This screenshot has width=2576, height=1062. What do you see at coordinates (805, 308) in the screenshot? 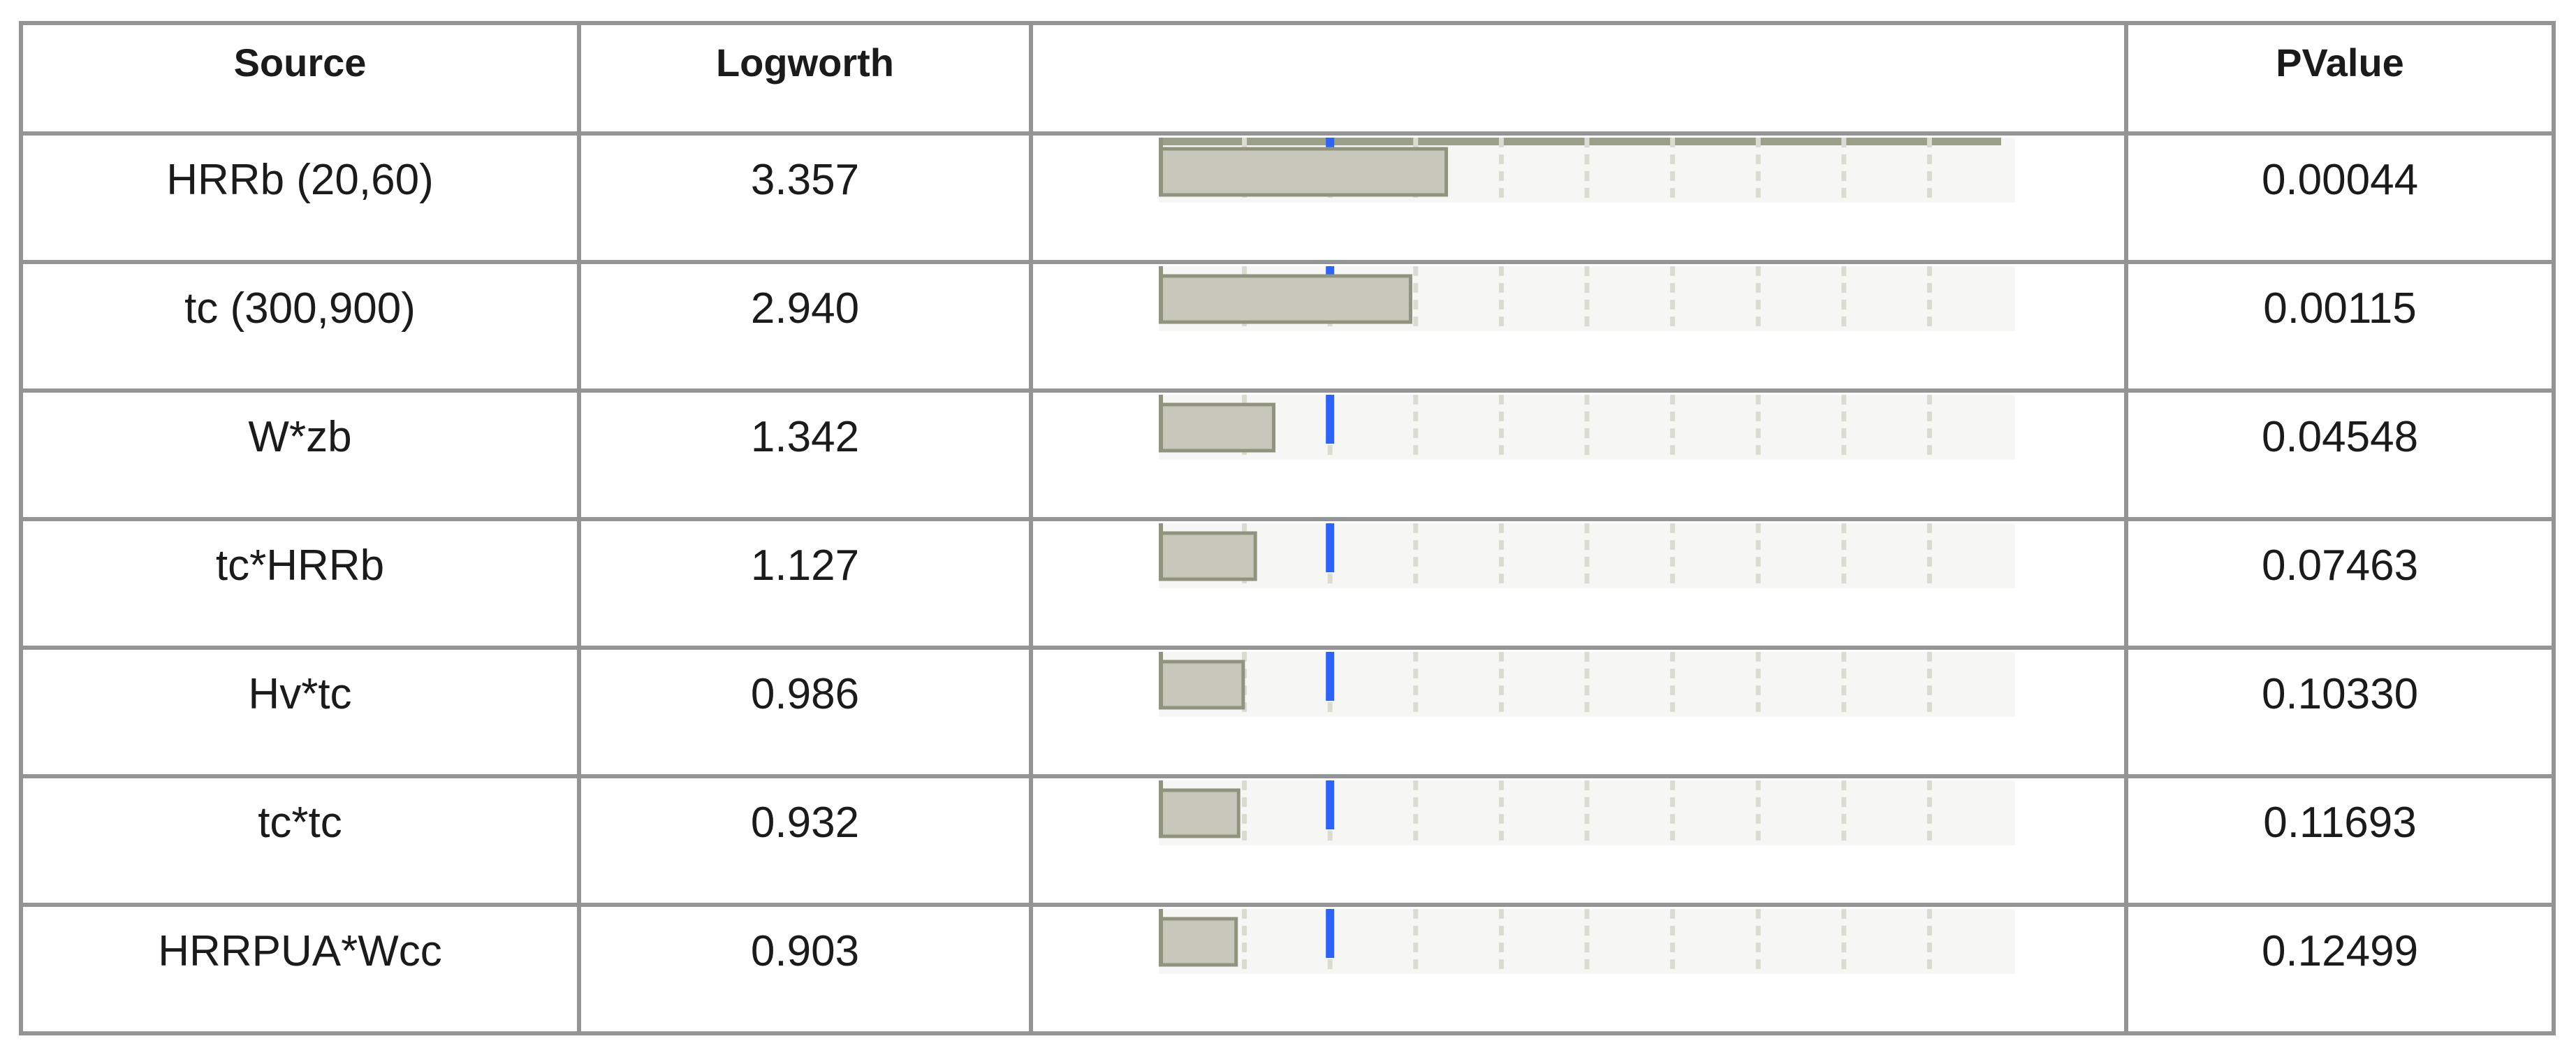
I see `logworth-value: 2.940` at bounding box center [805, 308].